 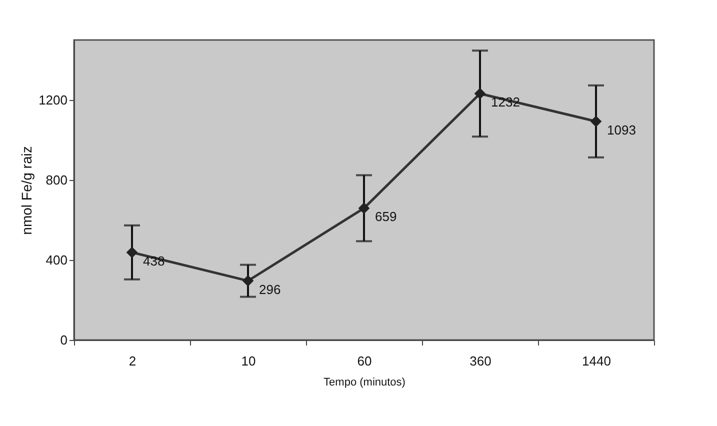 I want to click on x-tick-label: 60, so click(x=364, y=361).